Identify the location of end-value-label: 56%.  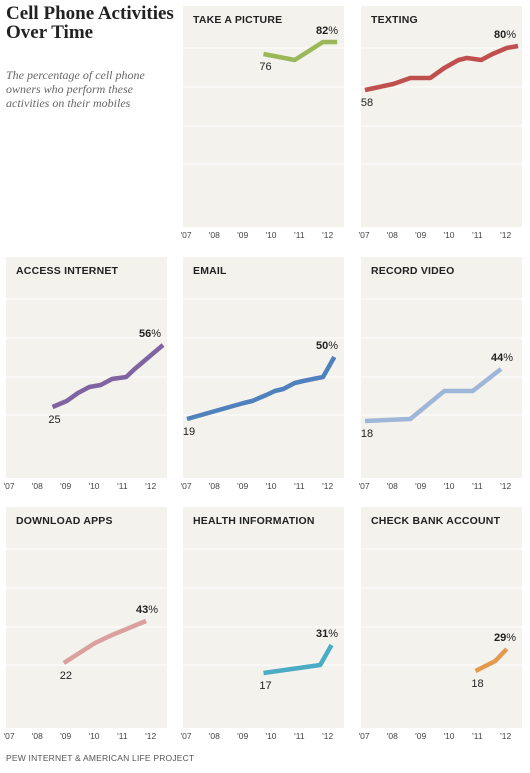
(150, 334).